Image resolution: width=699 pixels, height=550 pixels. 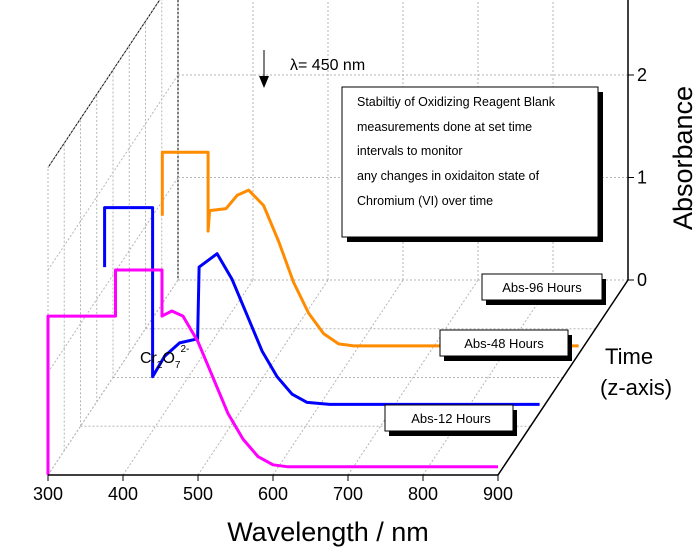 I want to click on species-charge: 2-, so click(x=184, y=349).